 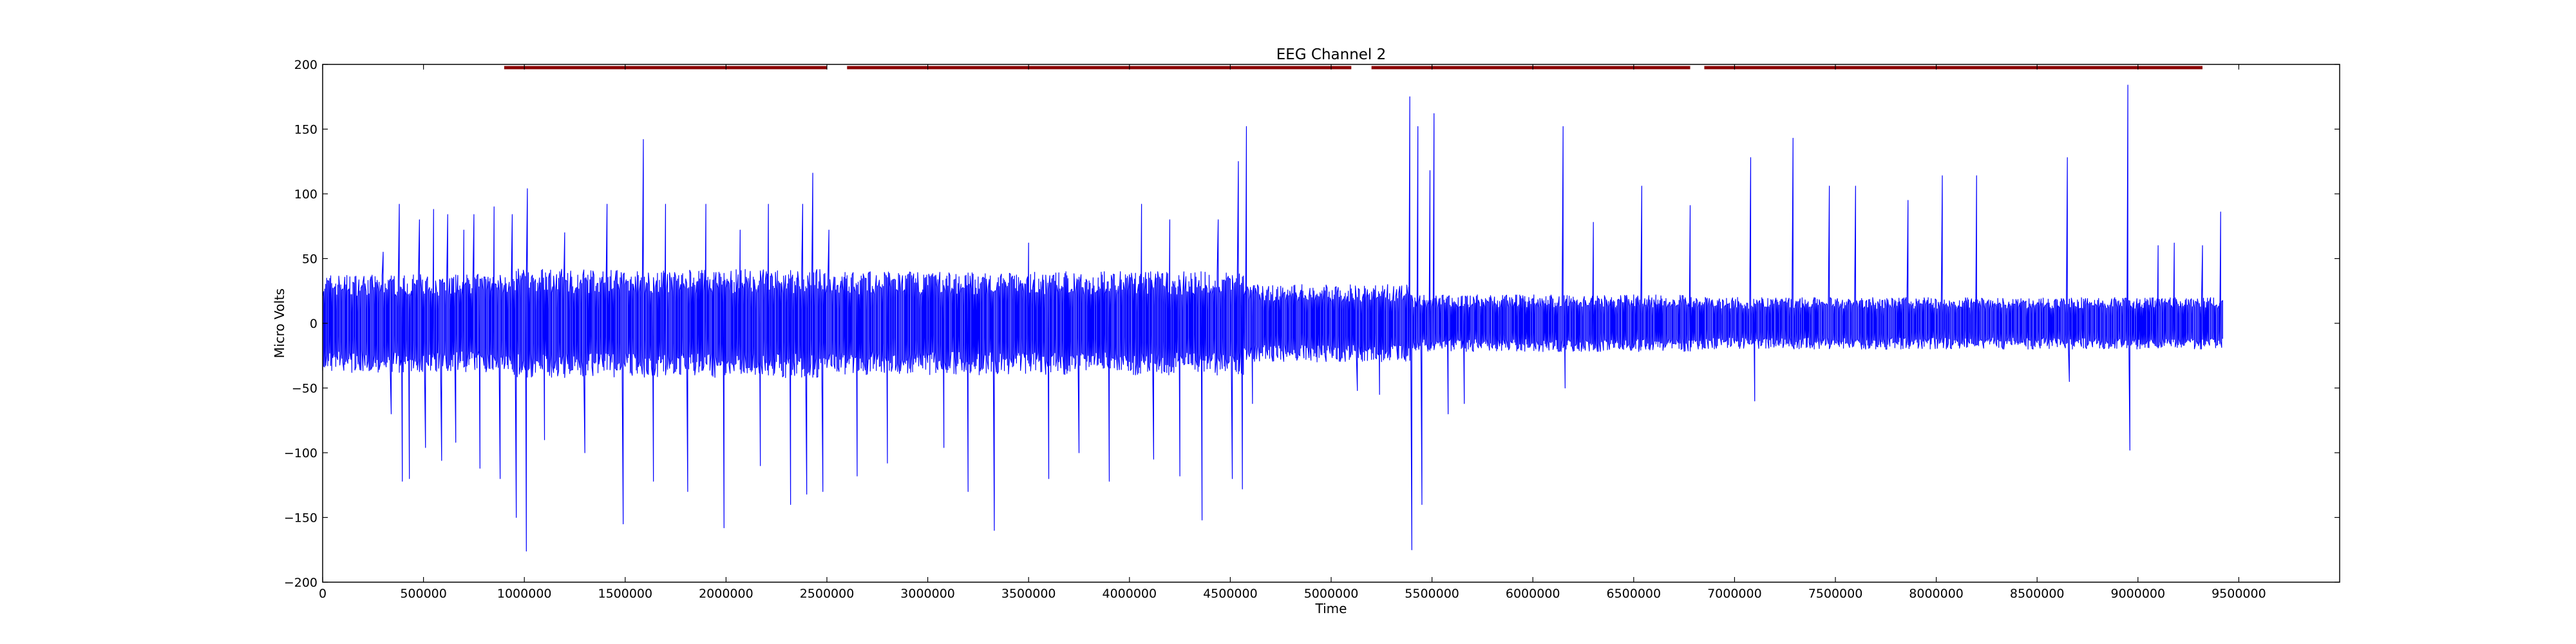 I want to click on y-axis-title: Micro Volts, so click(x=279, y=323).